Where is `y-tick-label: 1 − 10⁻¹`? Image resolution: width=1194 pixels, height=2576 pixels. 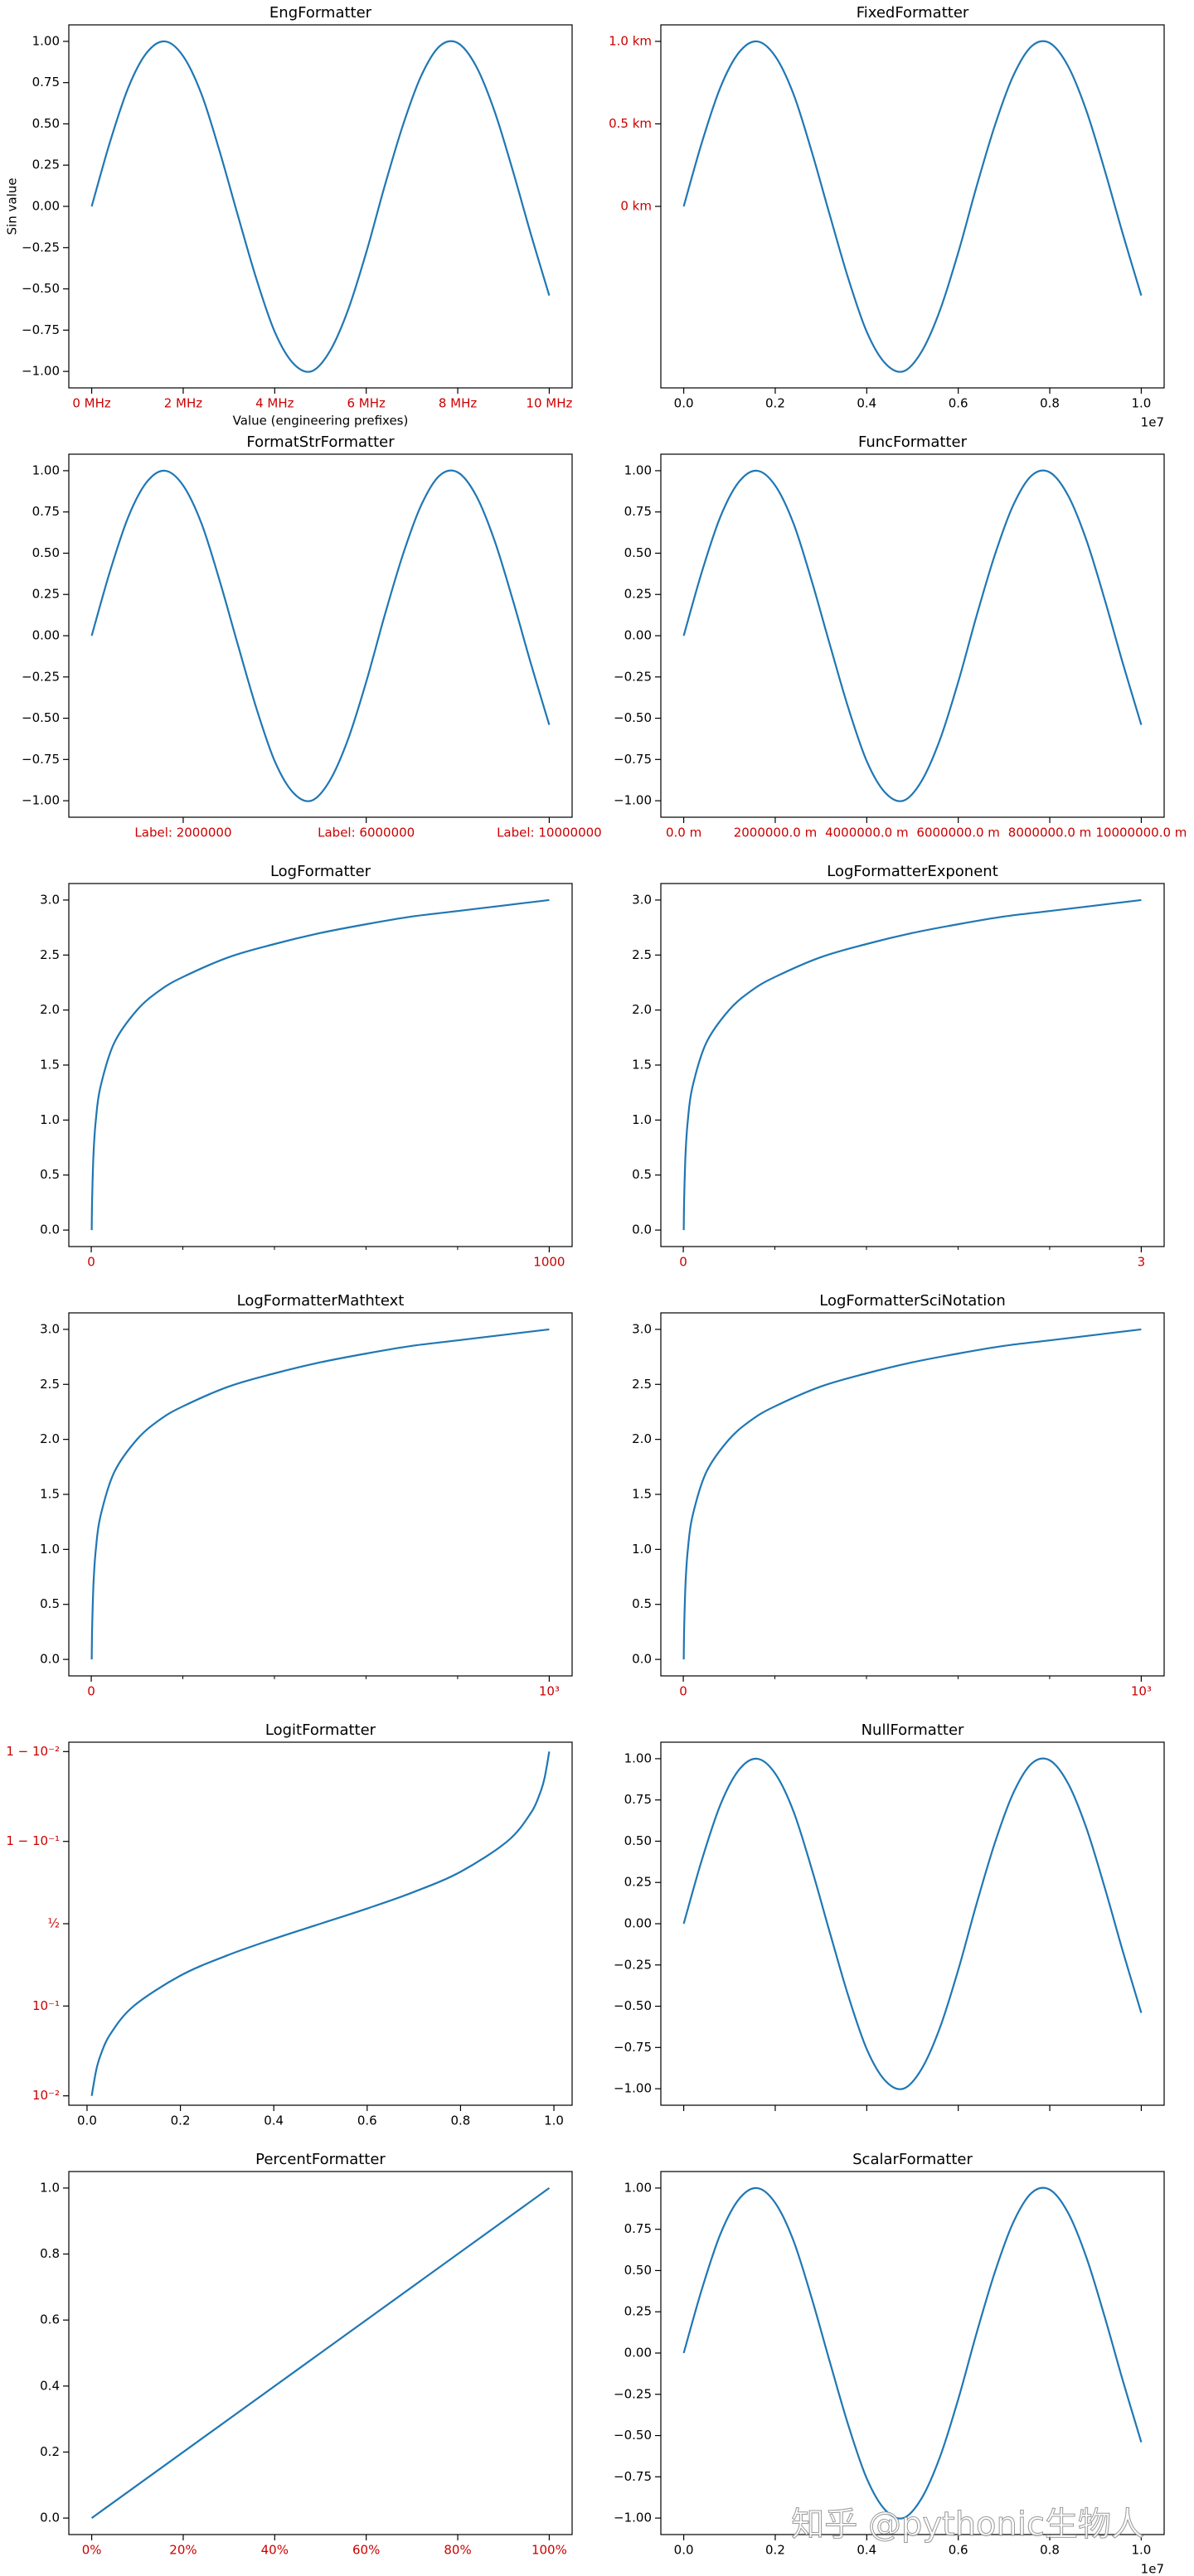 y-tick-label: 1 − 10⁻¹ is located at coordinates (33, 1841).